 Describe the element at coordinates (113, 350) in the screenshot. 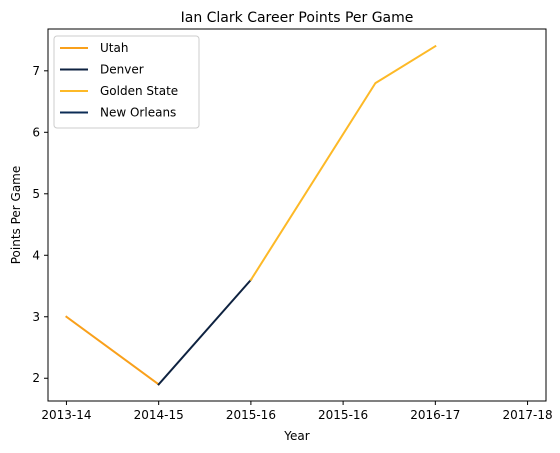

I see `series-line-utah` at that location.